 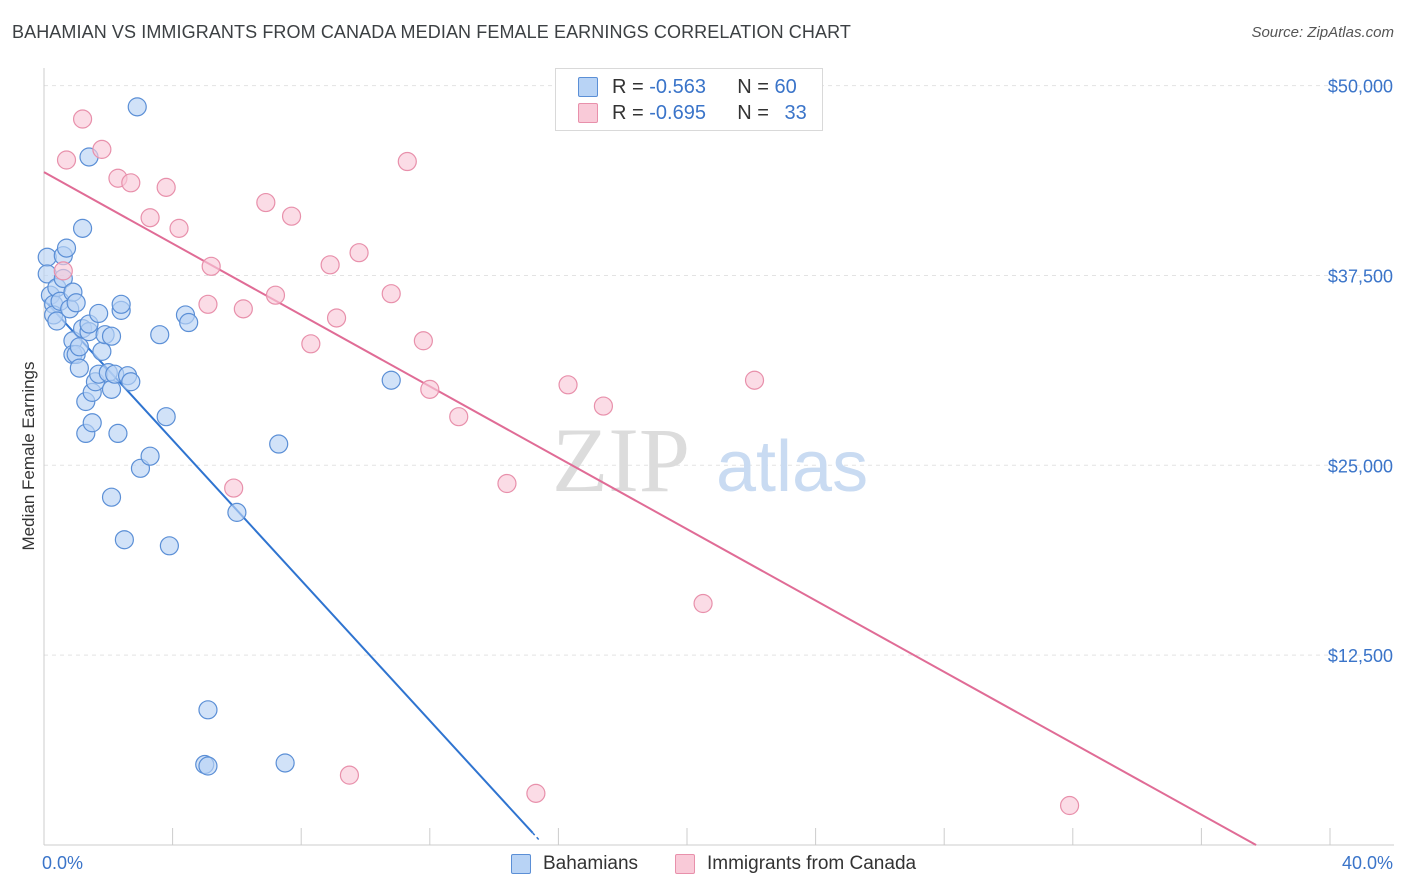 I want to click on legend-n-value: 60, so click(x=785, y=86).